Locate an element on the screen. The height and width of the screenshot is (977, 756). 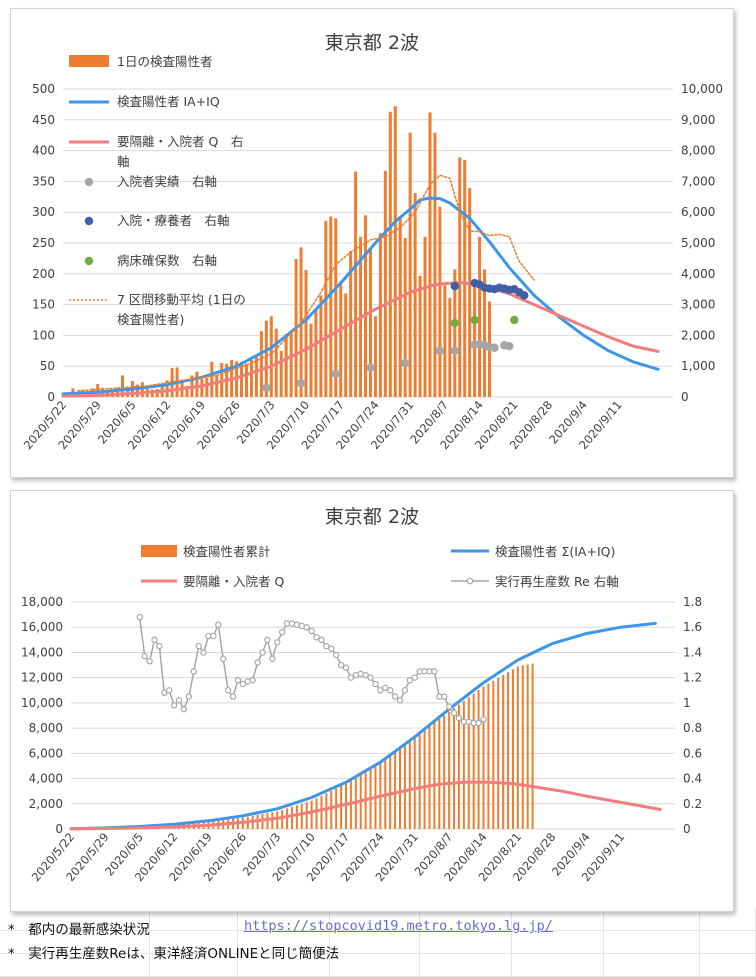
y-left-tick-label: 400 is located at coordinates (43, 151).